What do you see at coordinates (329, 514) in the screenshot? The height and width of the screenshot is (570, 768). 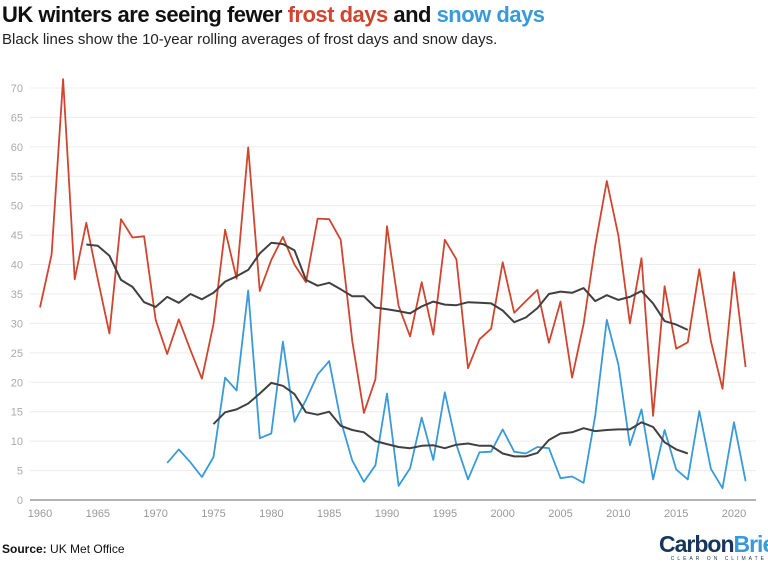 I see `x-tick-label: 1985` at bounding box center [329, 514].